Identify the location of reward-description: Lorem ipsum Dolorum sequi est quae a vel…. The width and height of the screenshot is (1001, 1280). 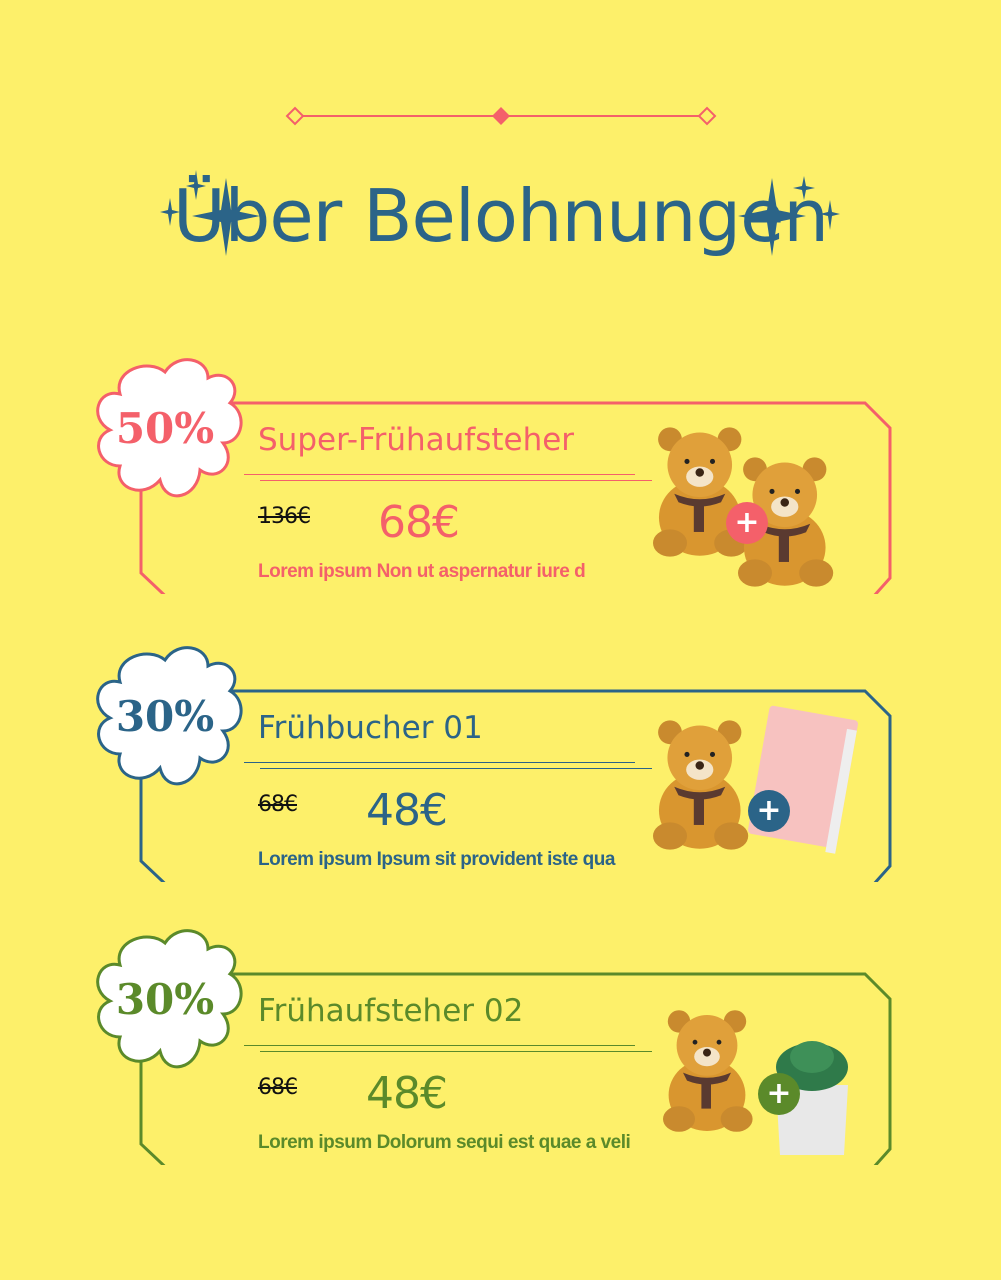
(444, 1142).